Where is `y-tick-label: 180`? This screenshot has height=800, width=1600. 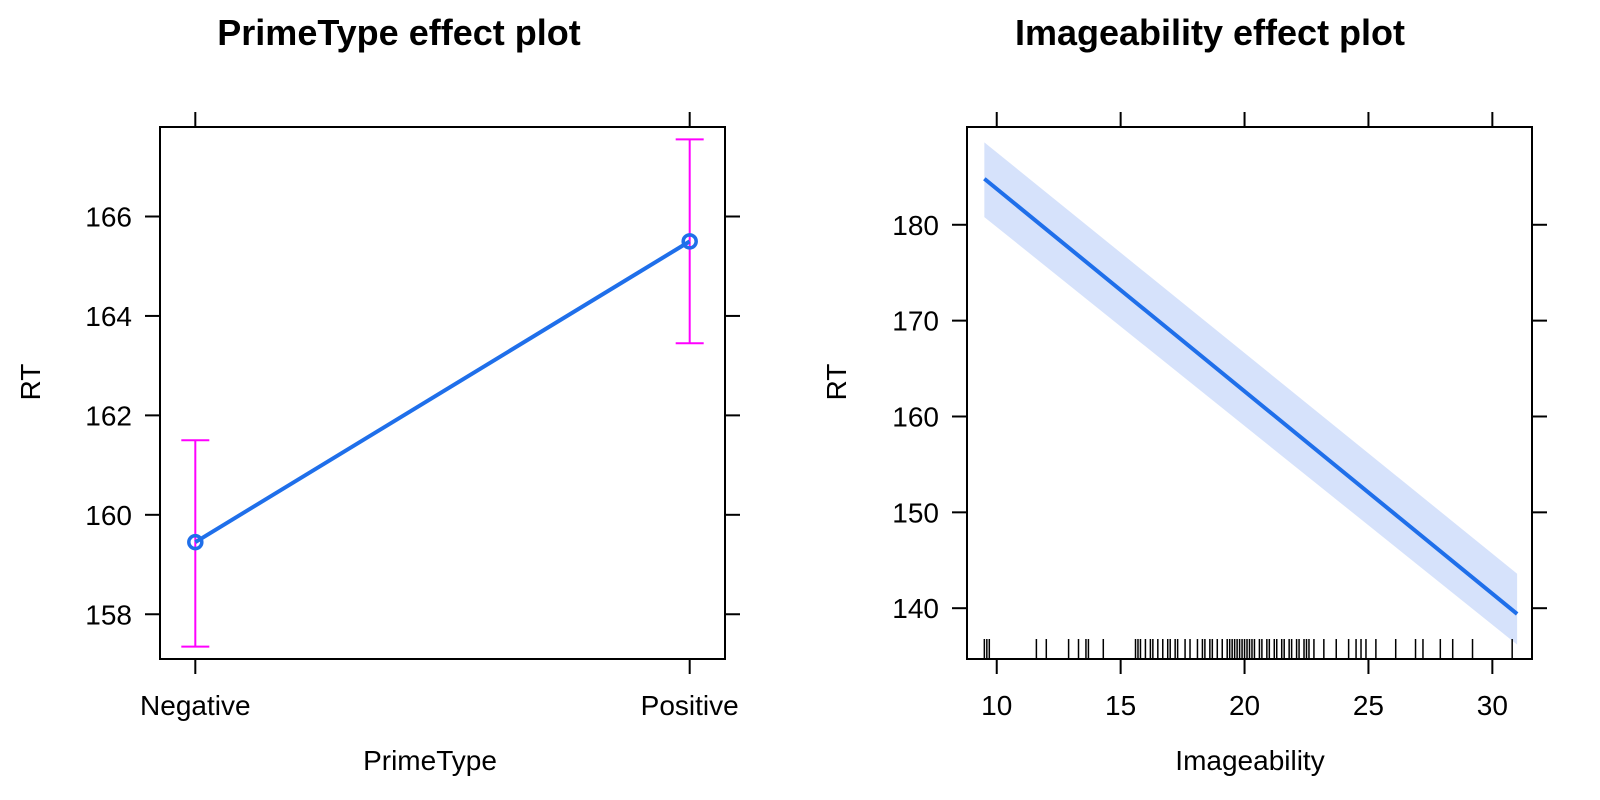
y-tick-label: 180 is located at coordinates (915, 225).